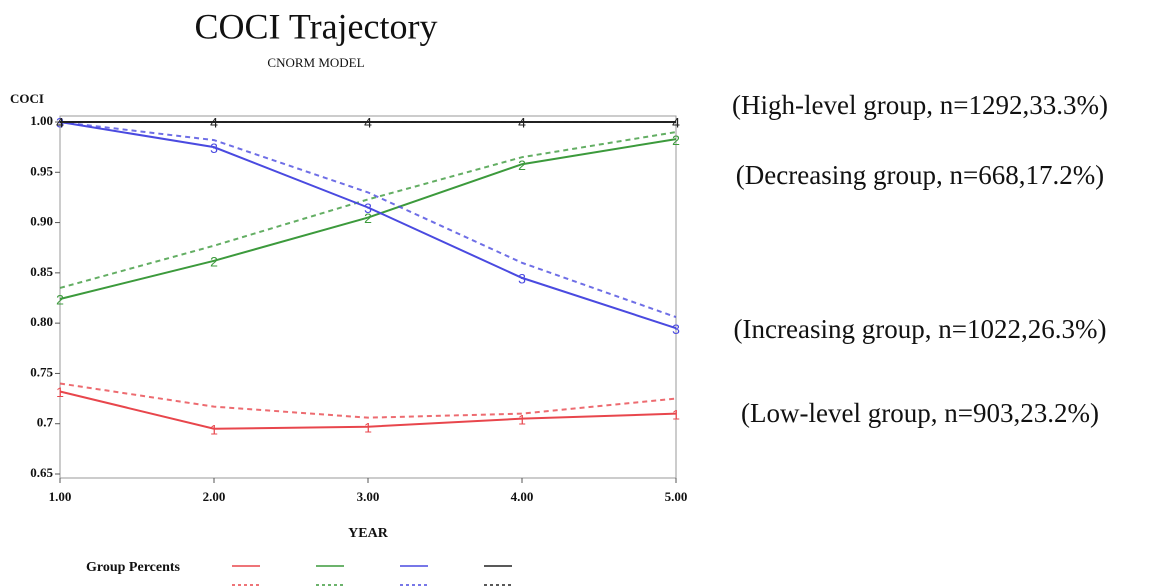  Describe the element at coordinates (45, 422) in the screenshot. I see `y-tick-label: 0.7` at that location.